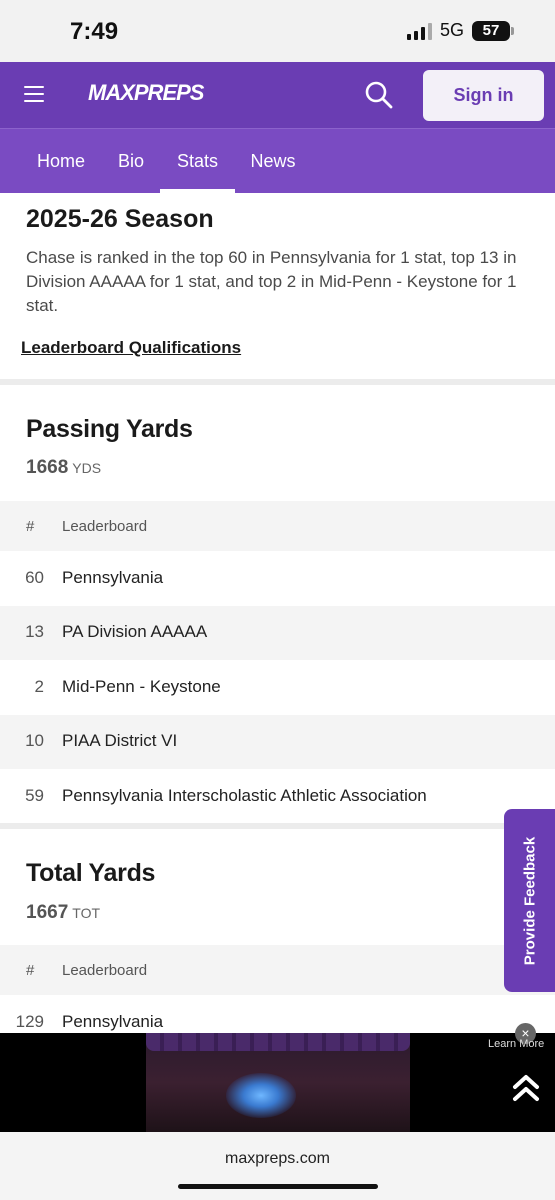 The height and width of the screenshot is (1200, 555). Describe the element at coordinates (146, 92) in the screenshot. I see `maxpreps-logo: MAXPREPS` at that location.